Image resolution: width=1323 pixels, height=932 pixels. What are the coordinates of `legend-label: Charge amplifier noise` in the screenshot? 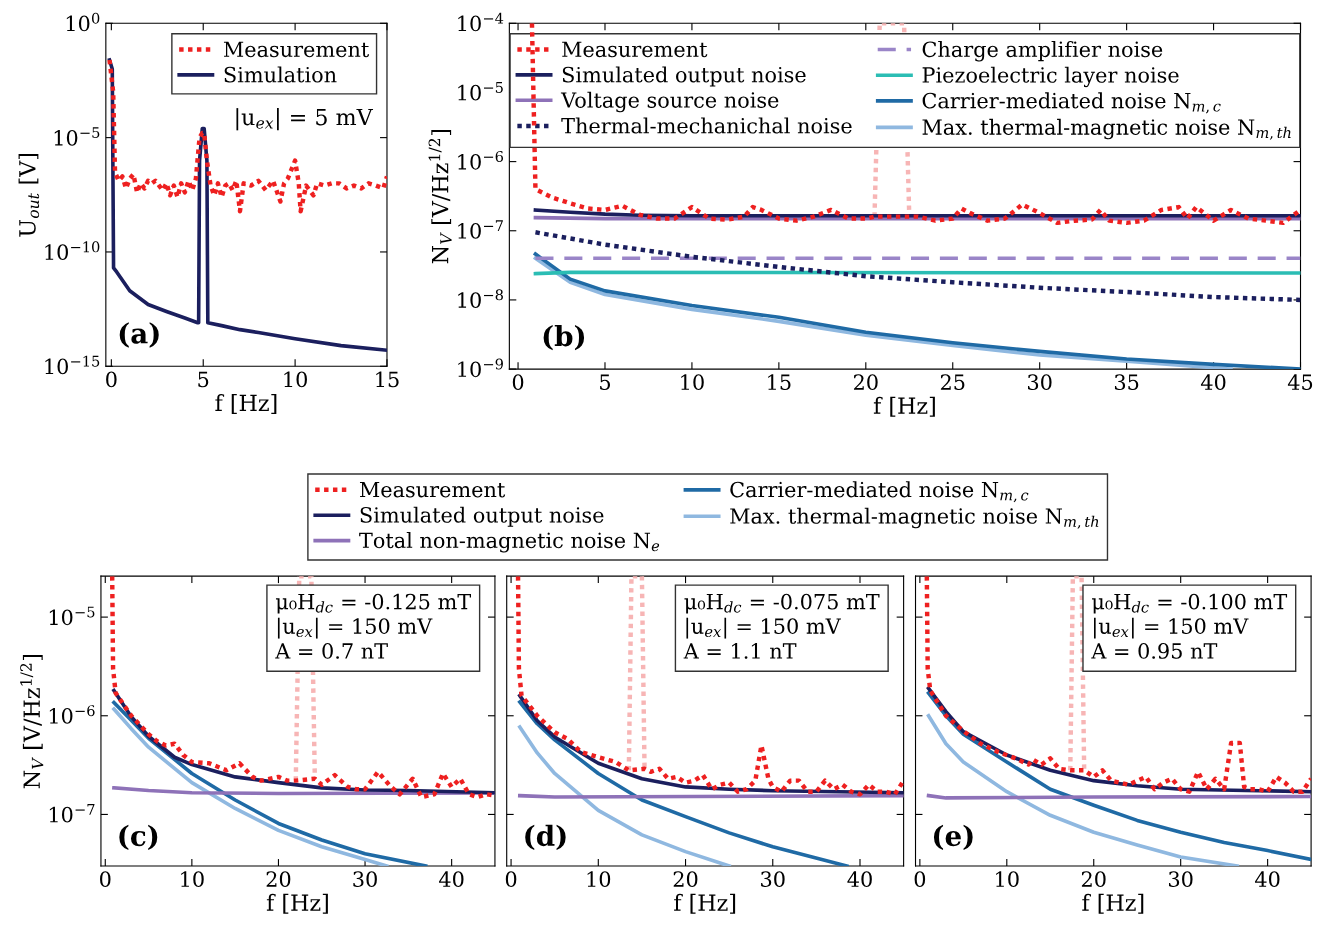 It's located at (1042, 51).